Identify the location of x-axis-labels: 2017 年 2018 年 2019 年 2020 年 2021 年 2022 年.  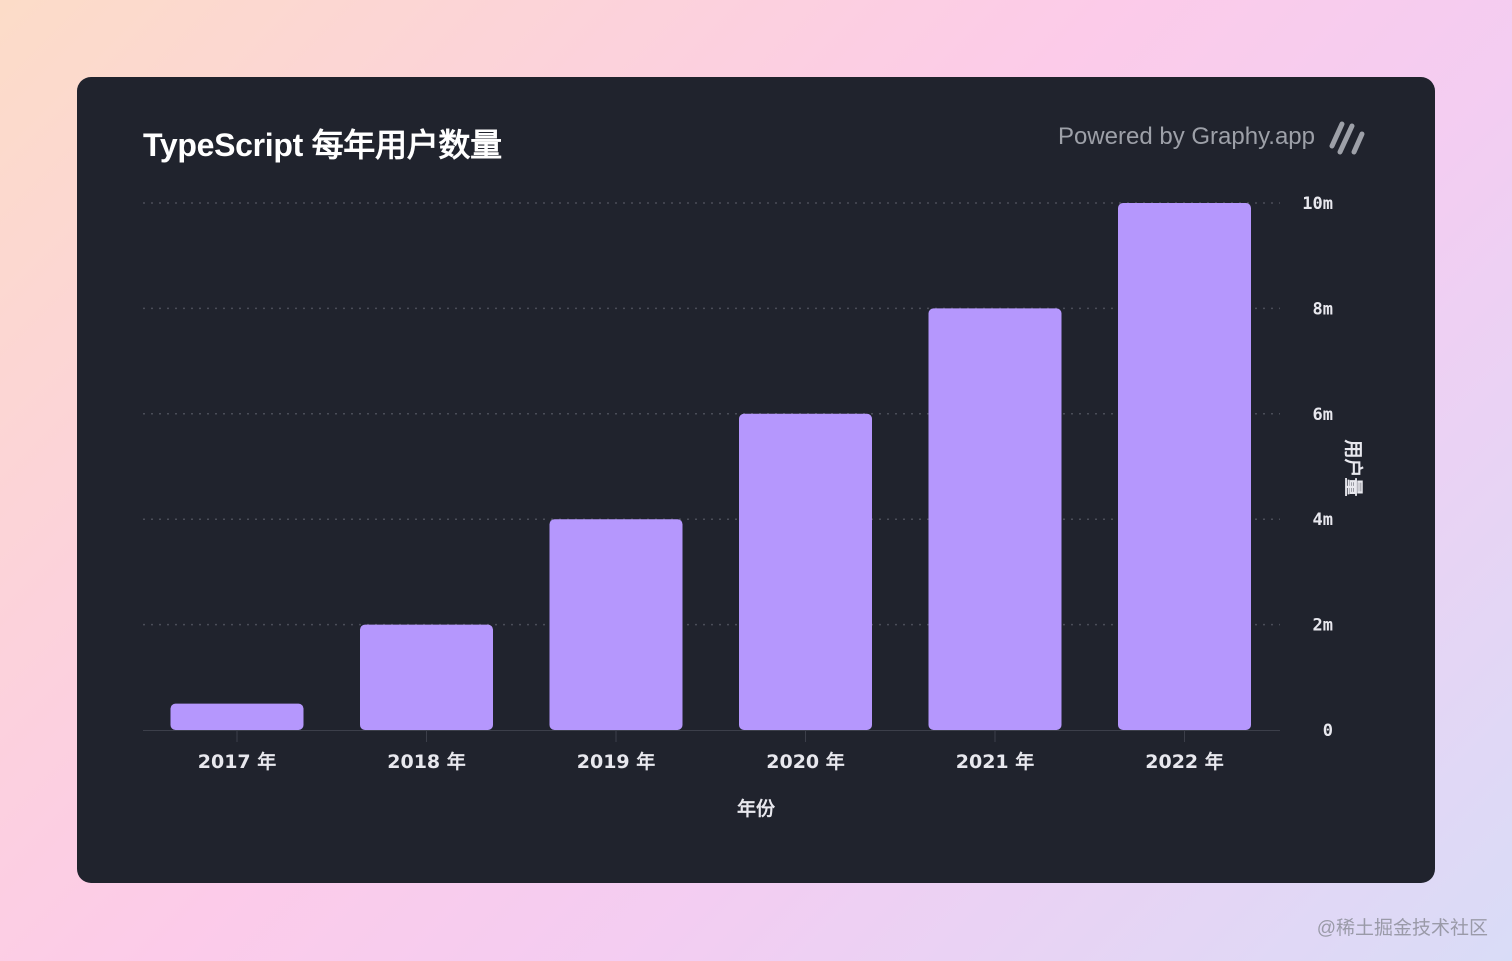
(711, 751).